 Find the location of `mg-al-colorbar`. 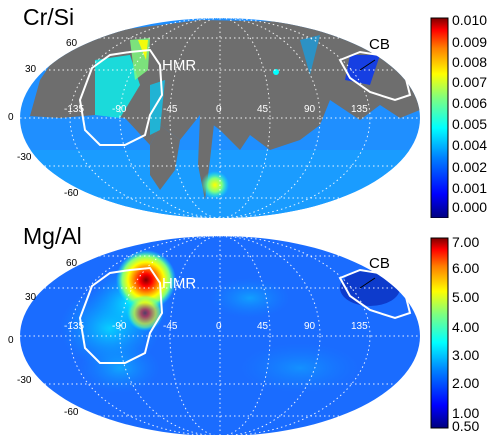

mg-al-colorbar is located at coordinates (439, 333).